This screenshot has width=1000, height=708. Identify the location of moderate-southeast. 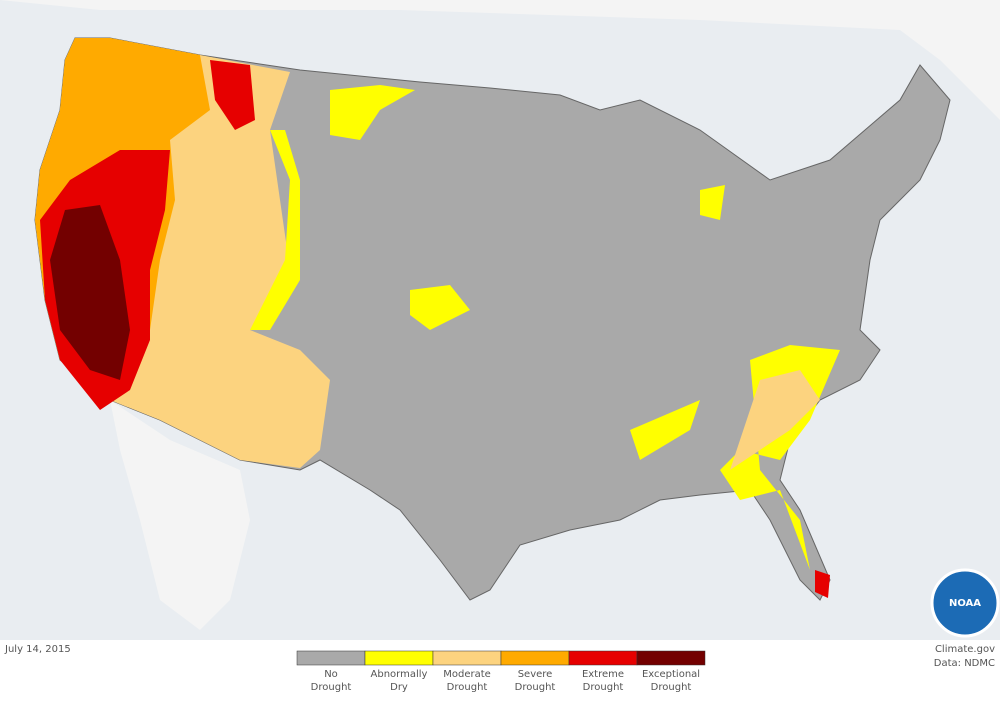
(775, 420).